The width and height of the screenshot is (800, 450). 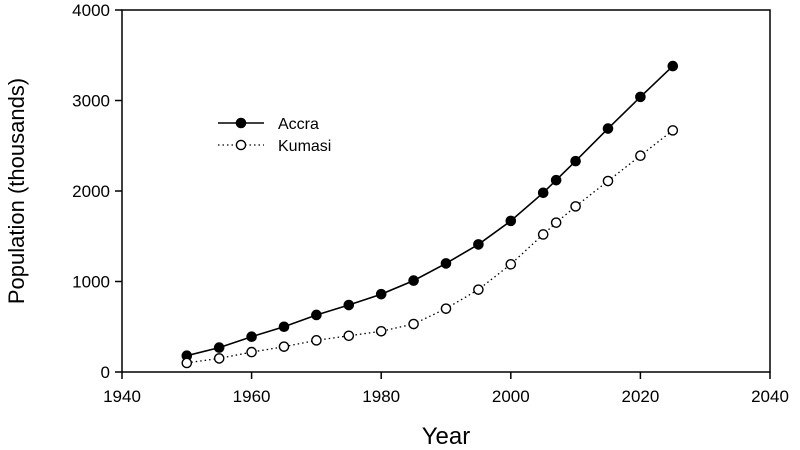 I want to click on y-tick-label: 4000, so click(x=91, y=10).